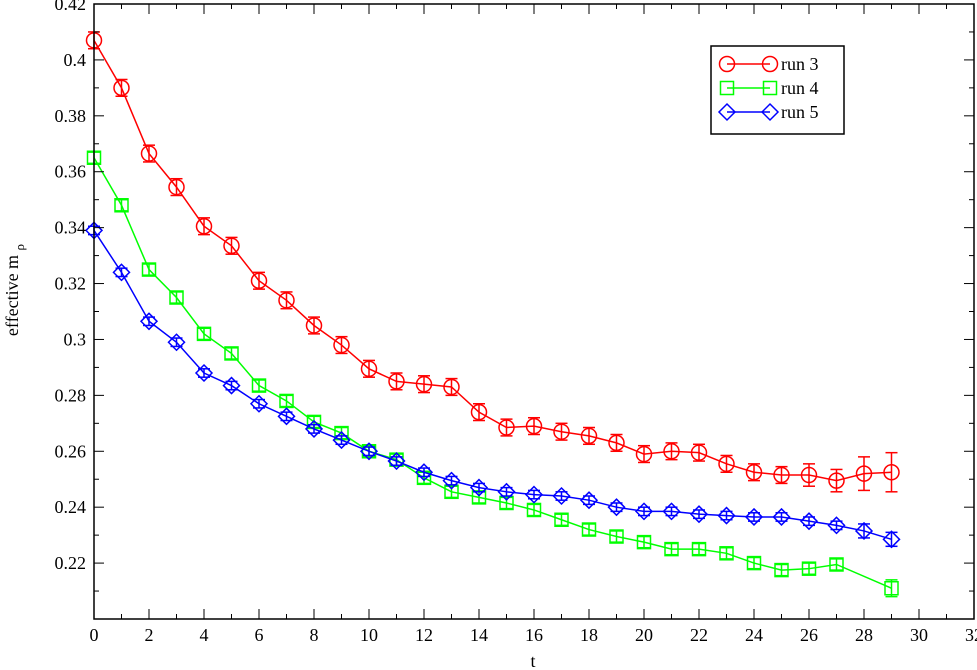 The image size is (977, 670). I want to click on x-tick-label: 12, so click(424, 635).